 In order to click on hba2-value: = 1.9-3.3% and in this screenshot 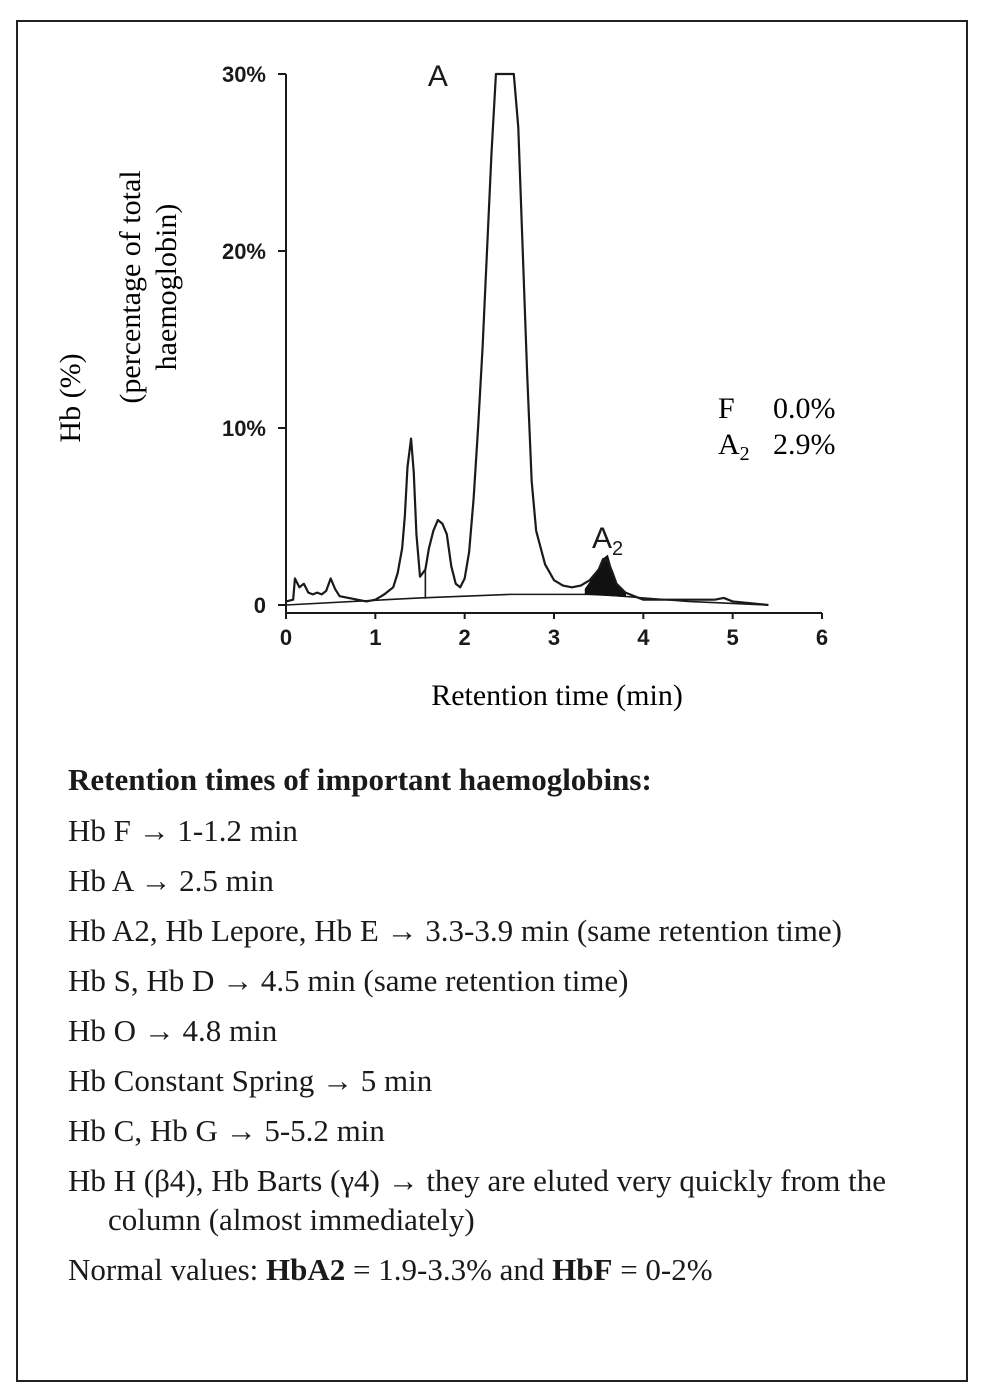, I will do `click(449, 1269)`.